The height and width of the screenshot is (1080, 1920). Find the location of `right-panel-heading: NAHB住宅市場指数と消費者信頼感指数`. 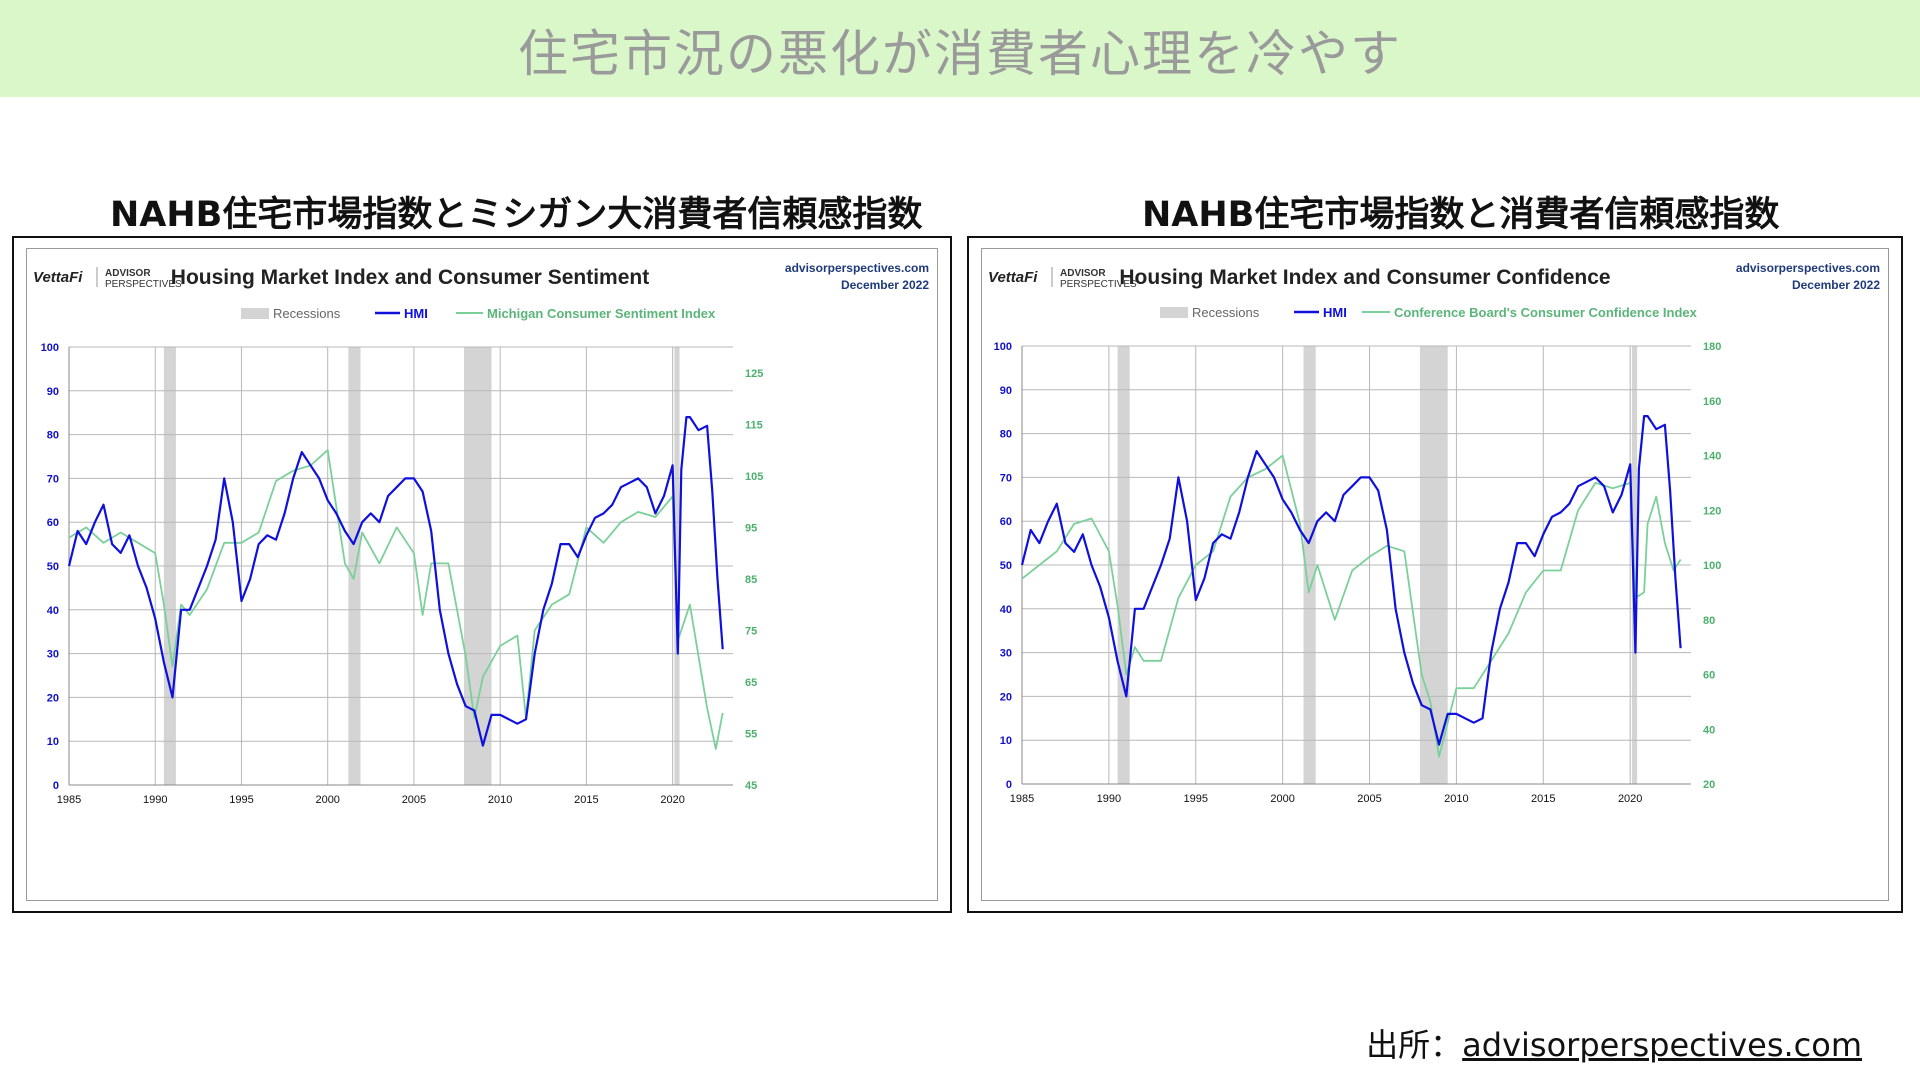

right-panel-heading: NAHB住宅市場指数と消費者信頼感指数 is located at coordinates (1461, 215).